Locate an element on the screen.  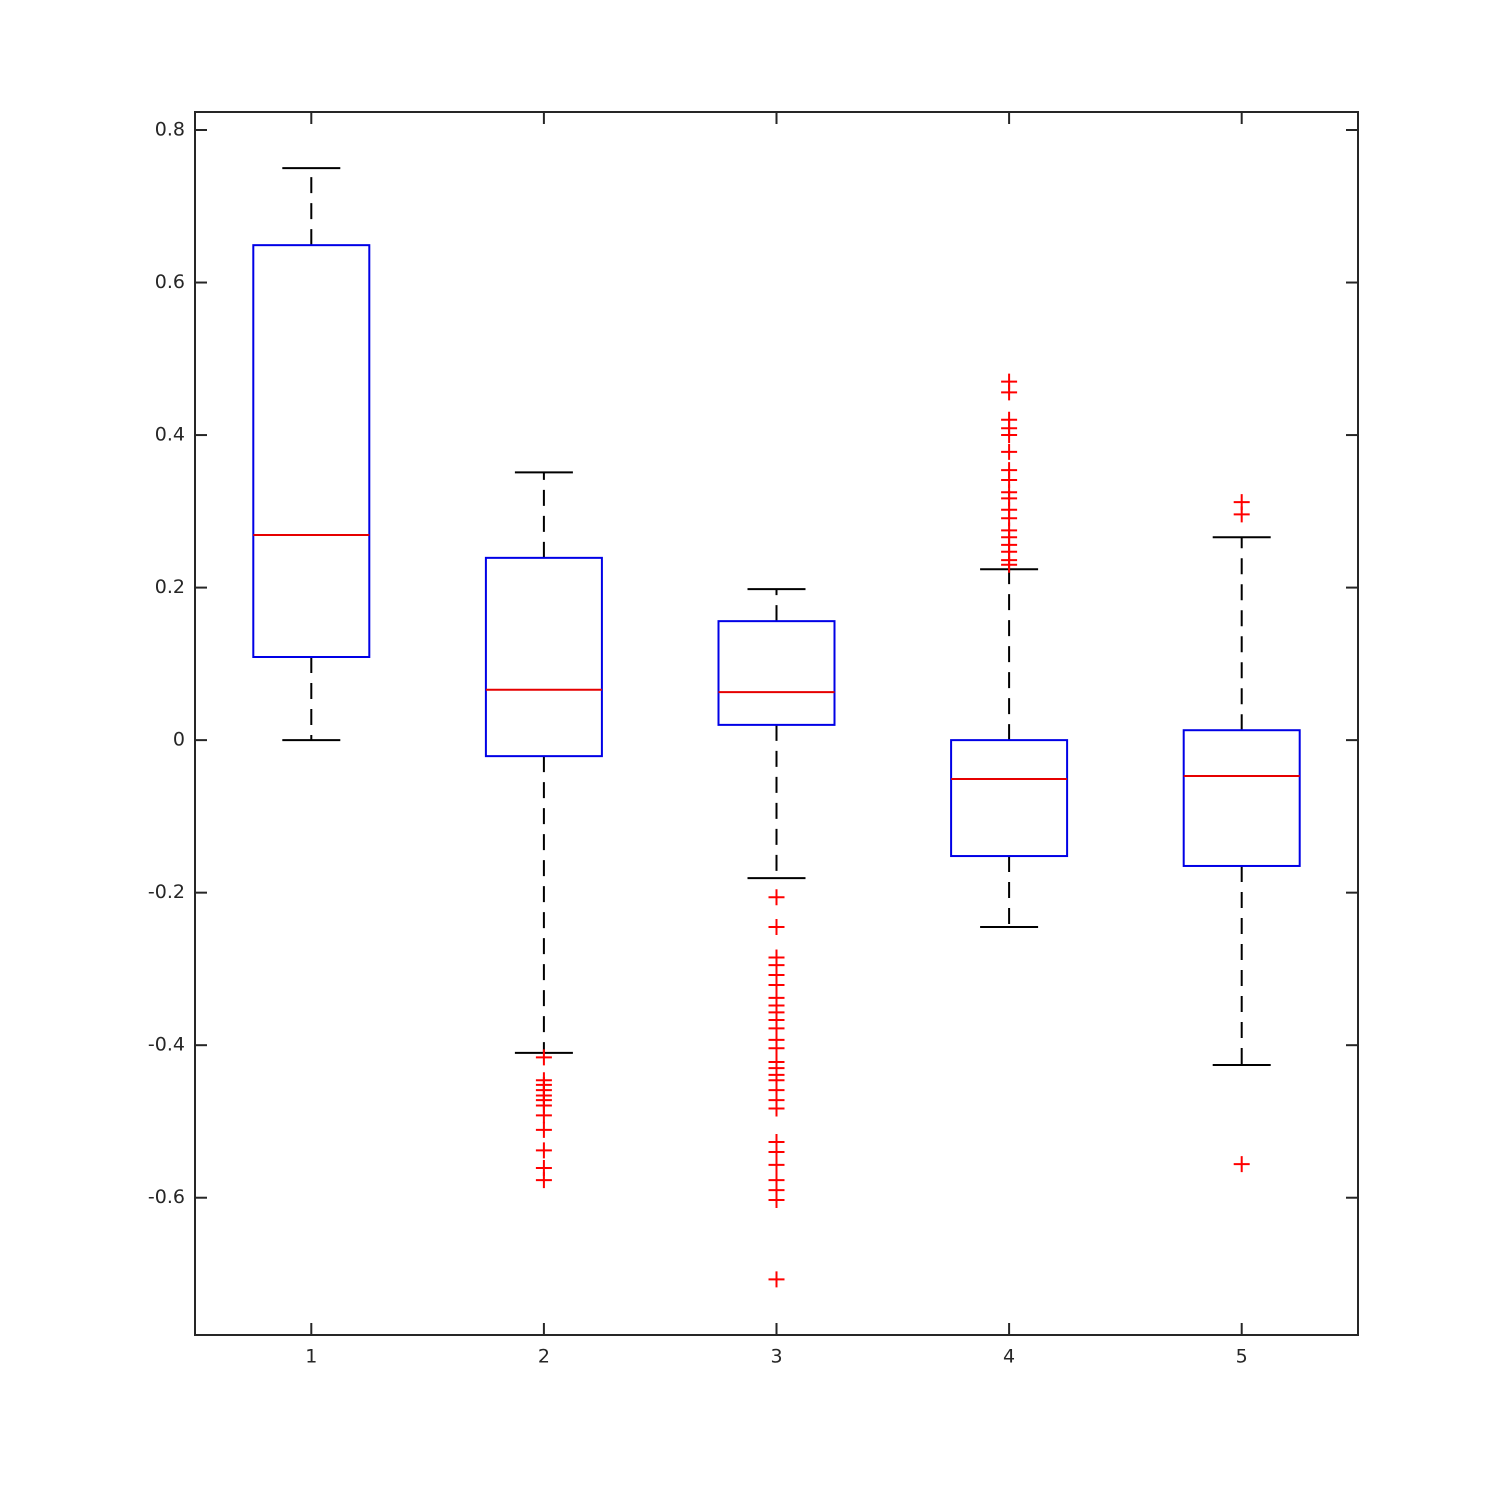
y-tick-label: -0.4 is located at coordinates (166, 1045).